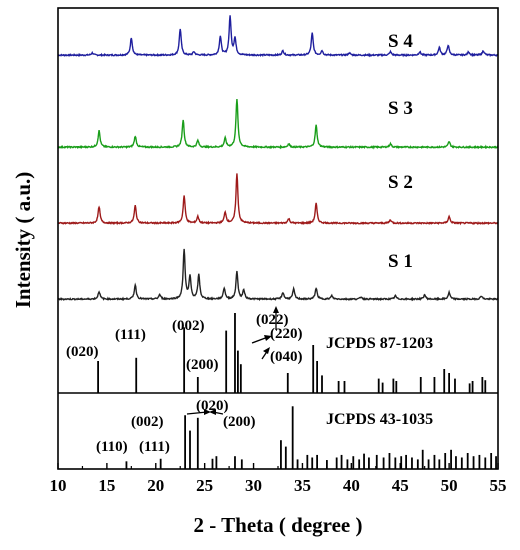  What do you see at coordinates (207, 412) in the screenshot?
I see `arrowhead-002-ref2` at bounding box center [207, 412].